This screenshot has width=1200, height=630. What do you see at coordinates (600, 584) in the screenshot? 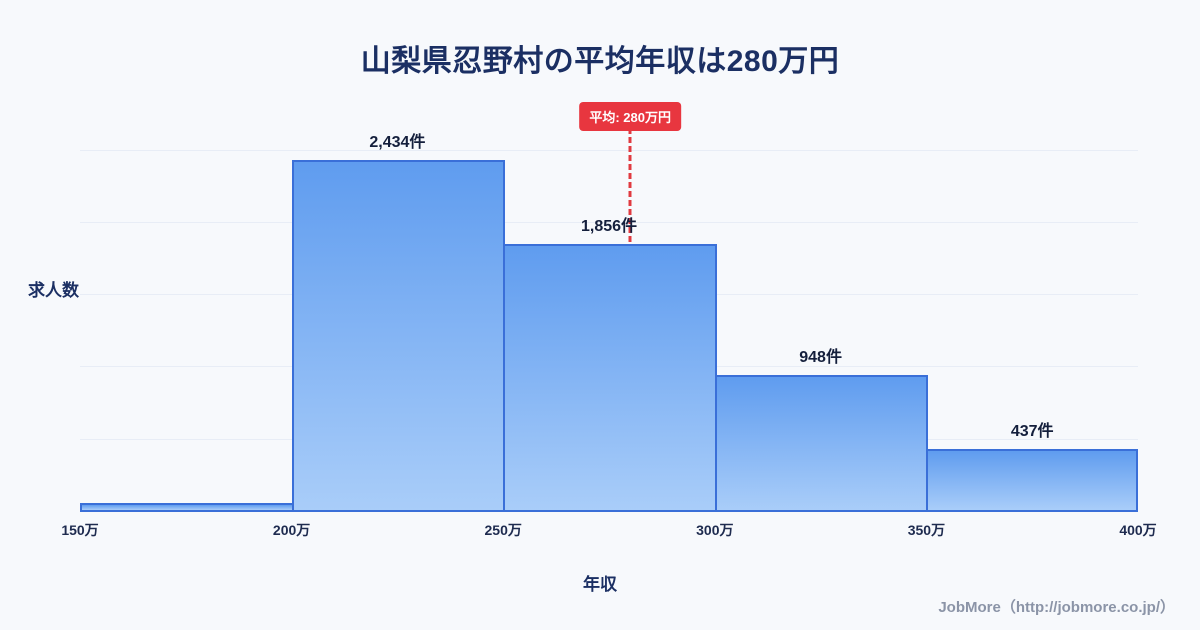
I see `x-axis-label: 年収` at bounding box center [600, 584].